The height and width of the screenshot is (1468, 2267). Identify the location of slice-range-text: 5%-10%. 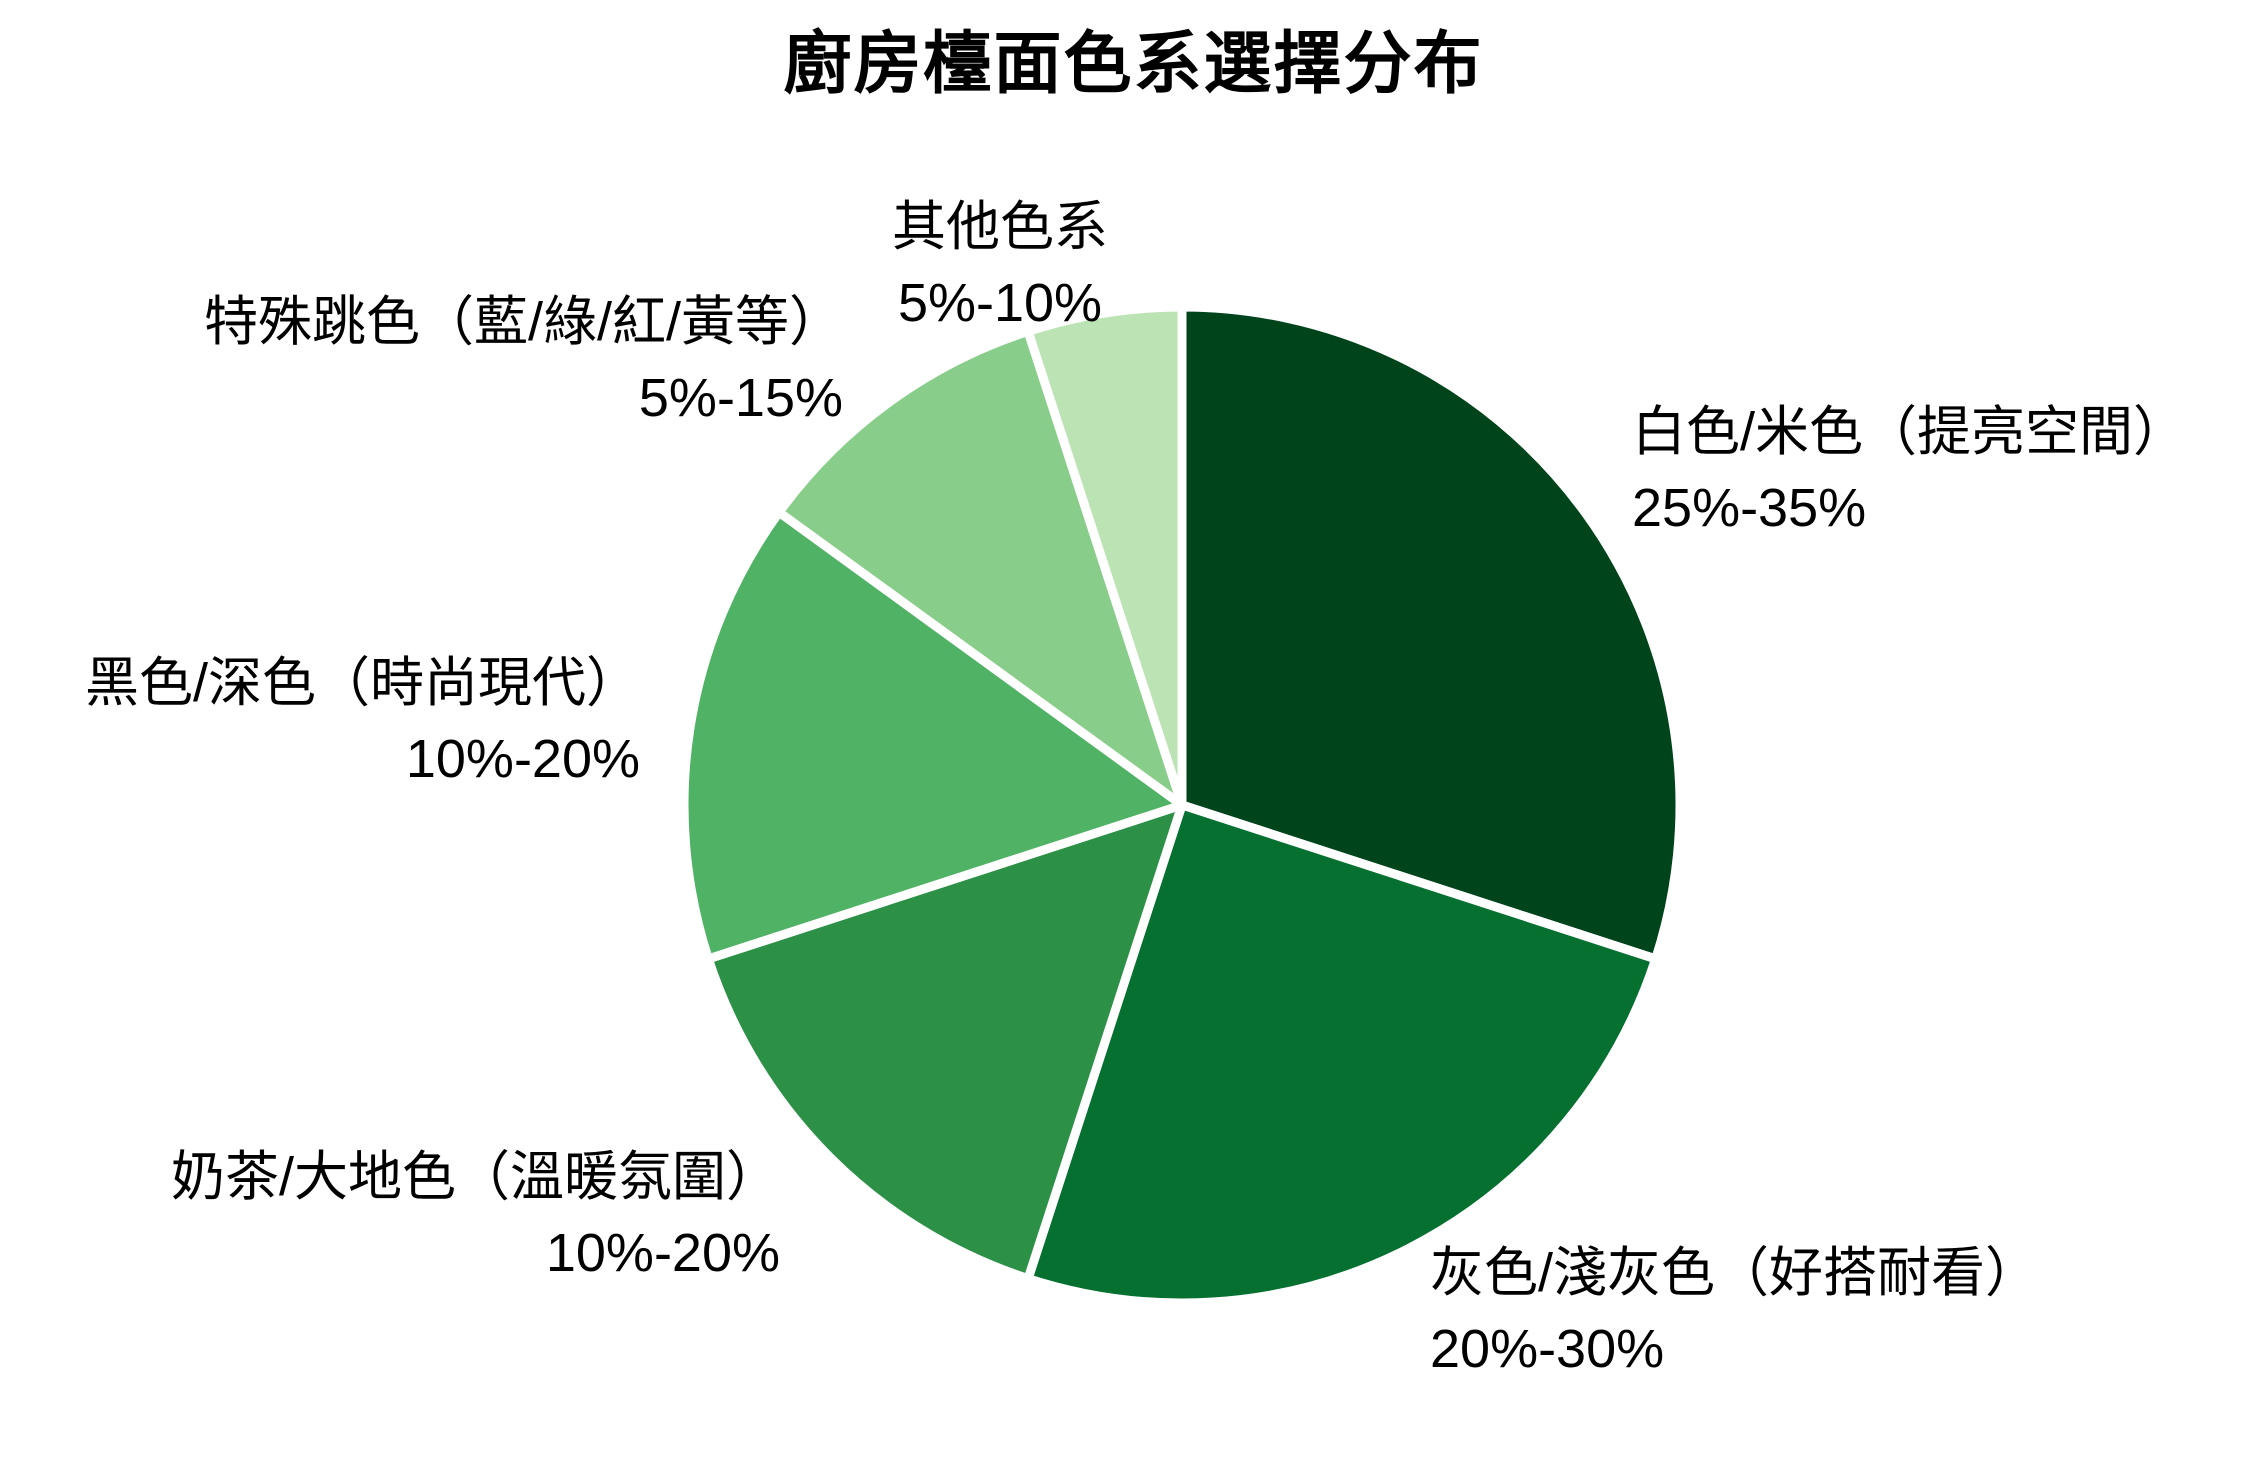
(1000, 302).